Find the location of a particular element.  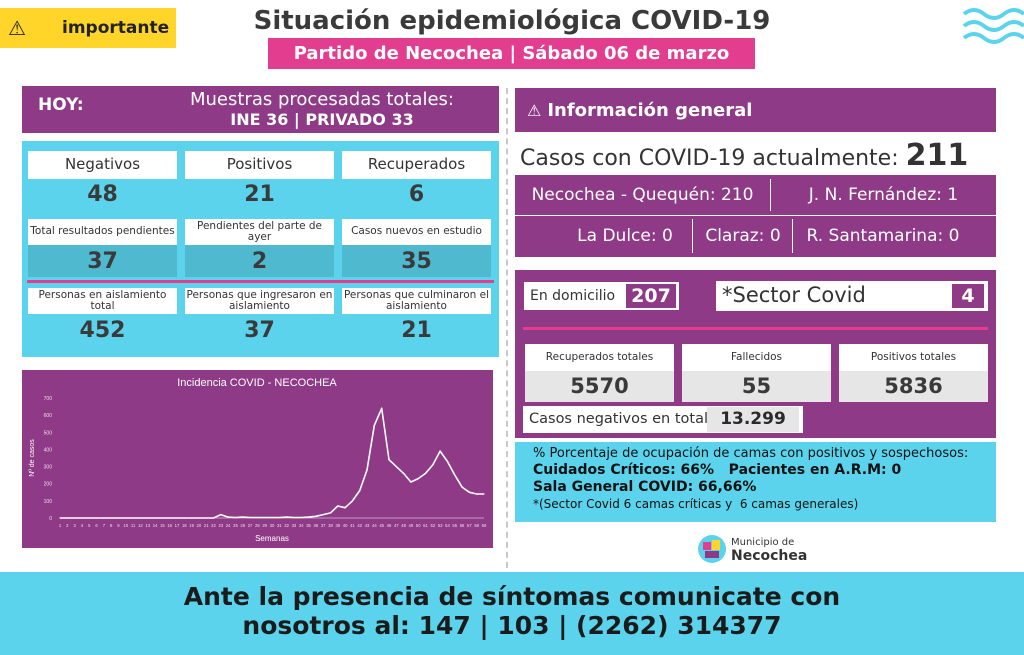

stat-fallecidos: Fallecidos 55 is located at coordinates (756, 373).